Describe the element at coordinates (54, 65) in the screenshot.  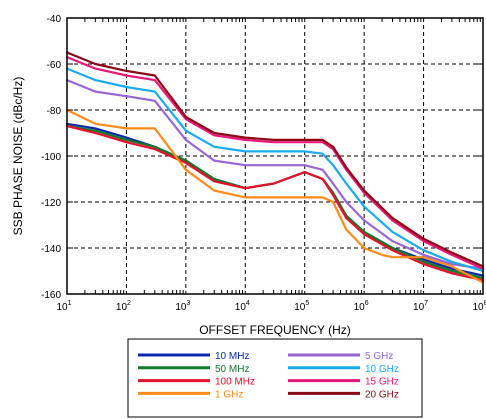
I see `y-tick-label: -60` at that location.